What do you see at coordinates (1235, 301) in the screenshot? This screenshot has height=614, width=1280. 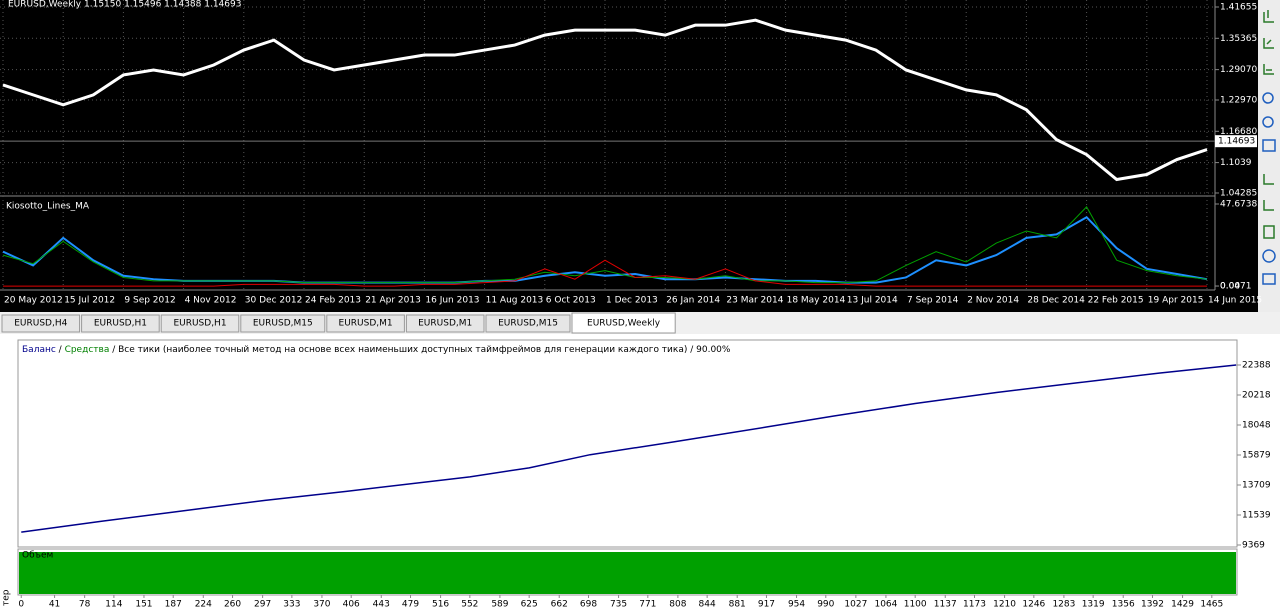 I see `x-tick-label: 14 Jun 2015` at bounding box center [1235, 301].